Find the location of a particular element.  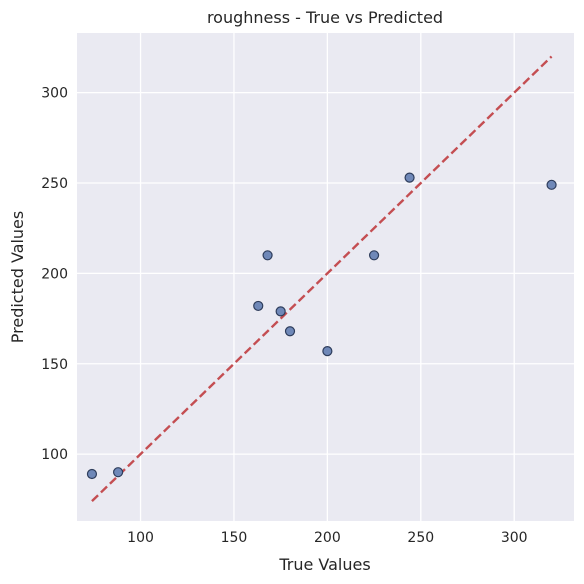

x-tick-label: 200 is located at coordinates (327, 538).